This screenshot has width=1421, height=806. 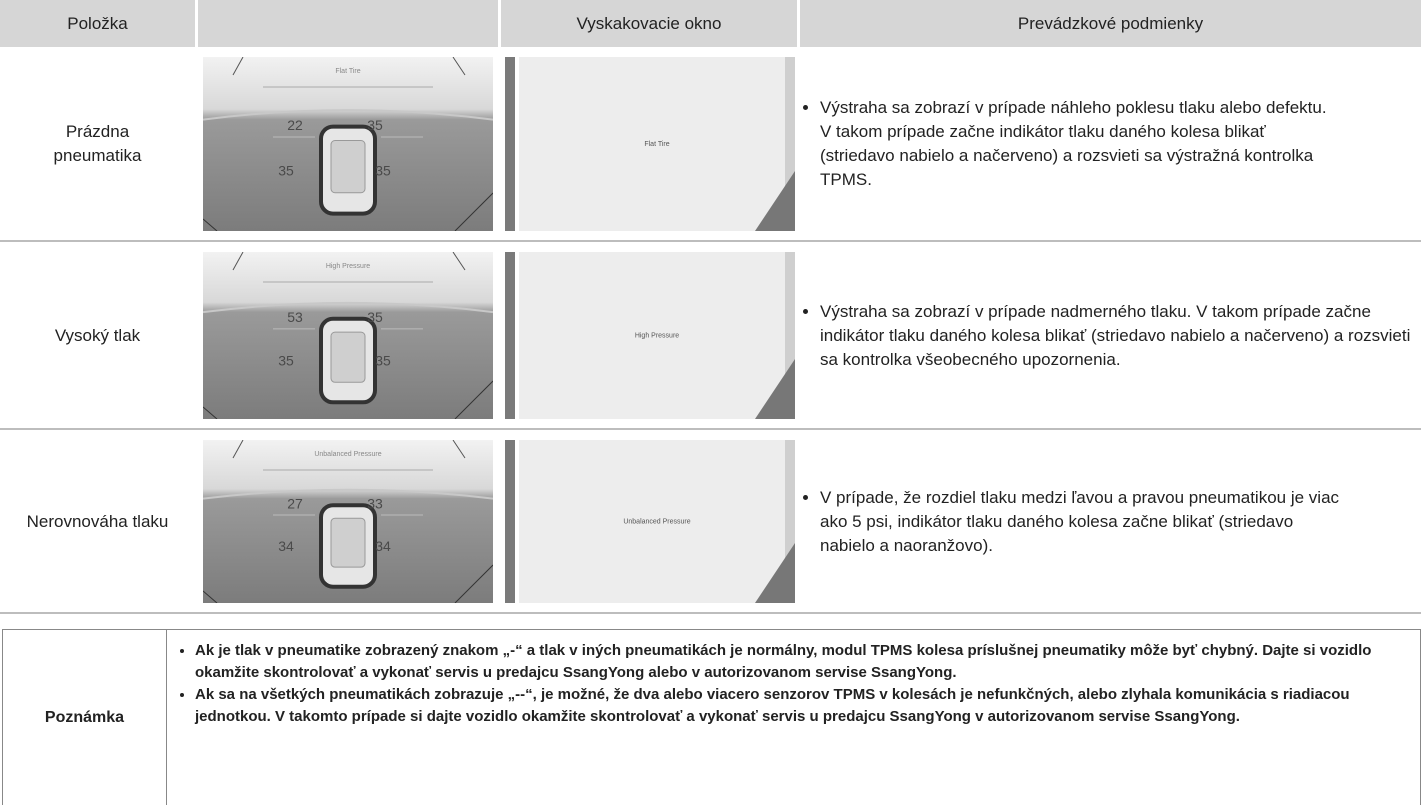 I want to click on popup-screen: Flat Tire, so click(x=650, y=144).